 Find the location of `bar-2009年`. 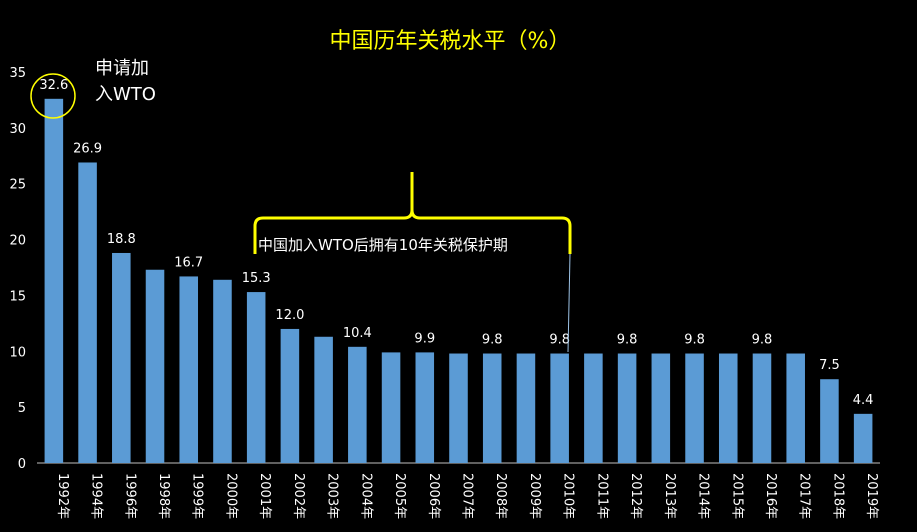

bar-2009年 is located at coordinates (526, 408).